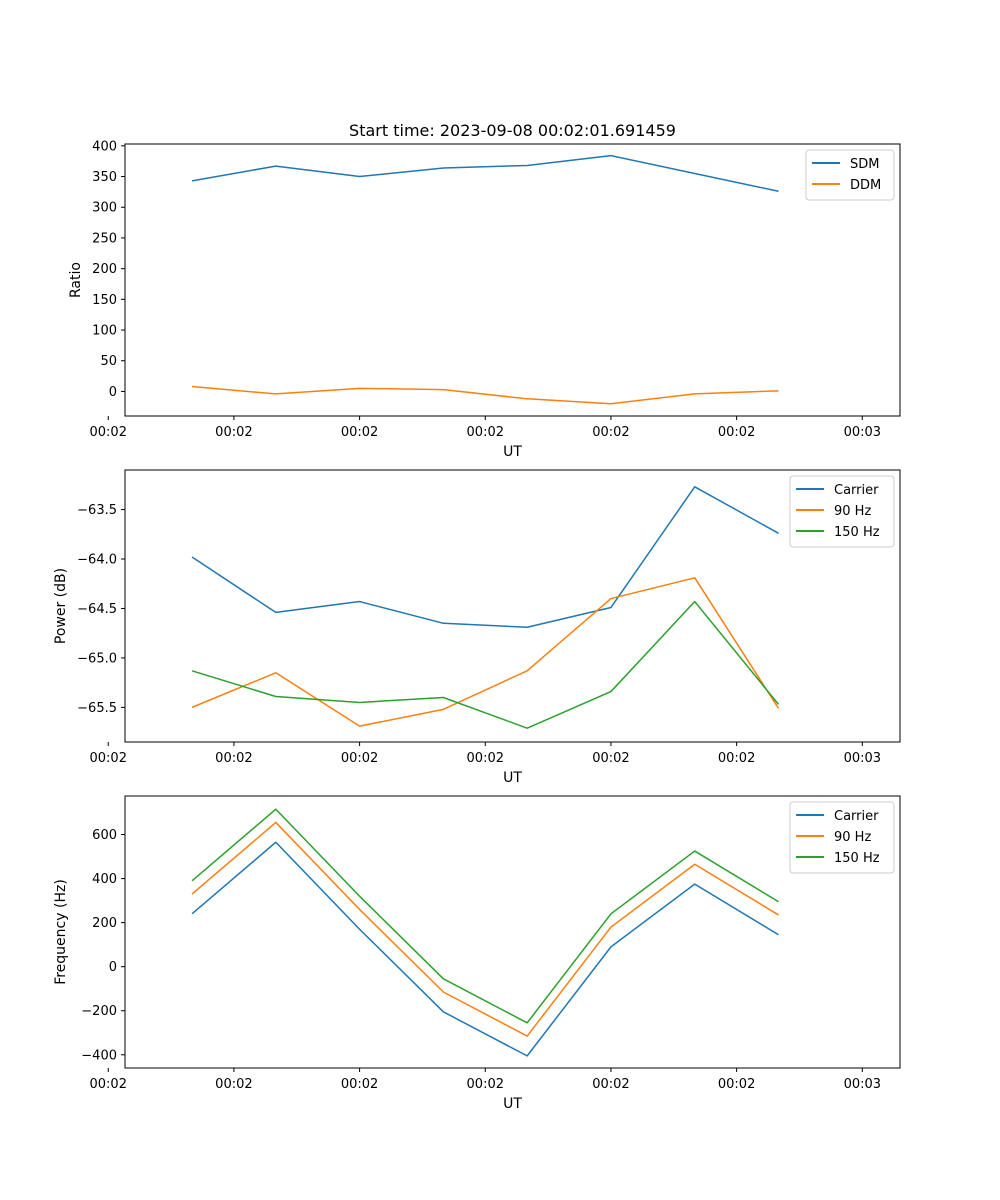 This screenshot has height=1200, width=1000. Describe the element at coordinates (104, 835) in the screenshot. I see `chart-3-y-tick-label: 600` at that location.